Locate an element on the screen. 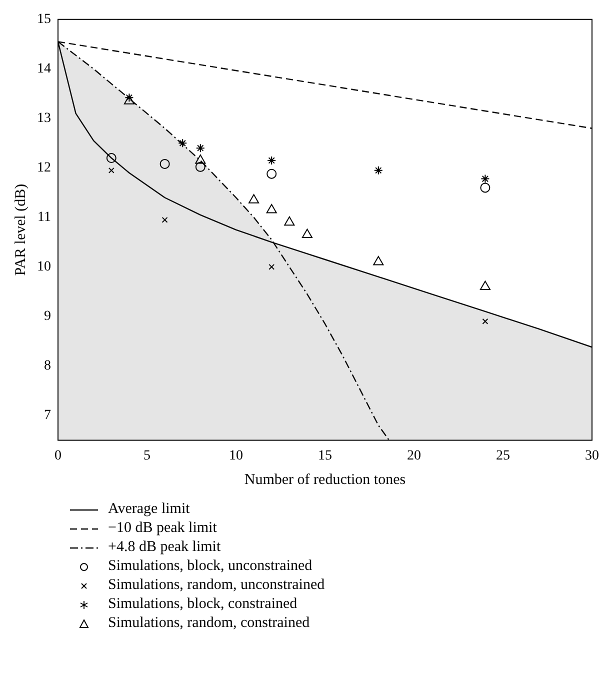  y-tick-label: 14 is located at coordinates (44, 69).